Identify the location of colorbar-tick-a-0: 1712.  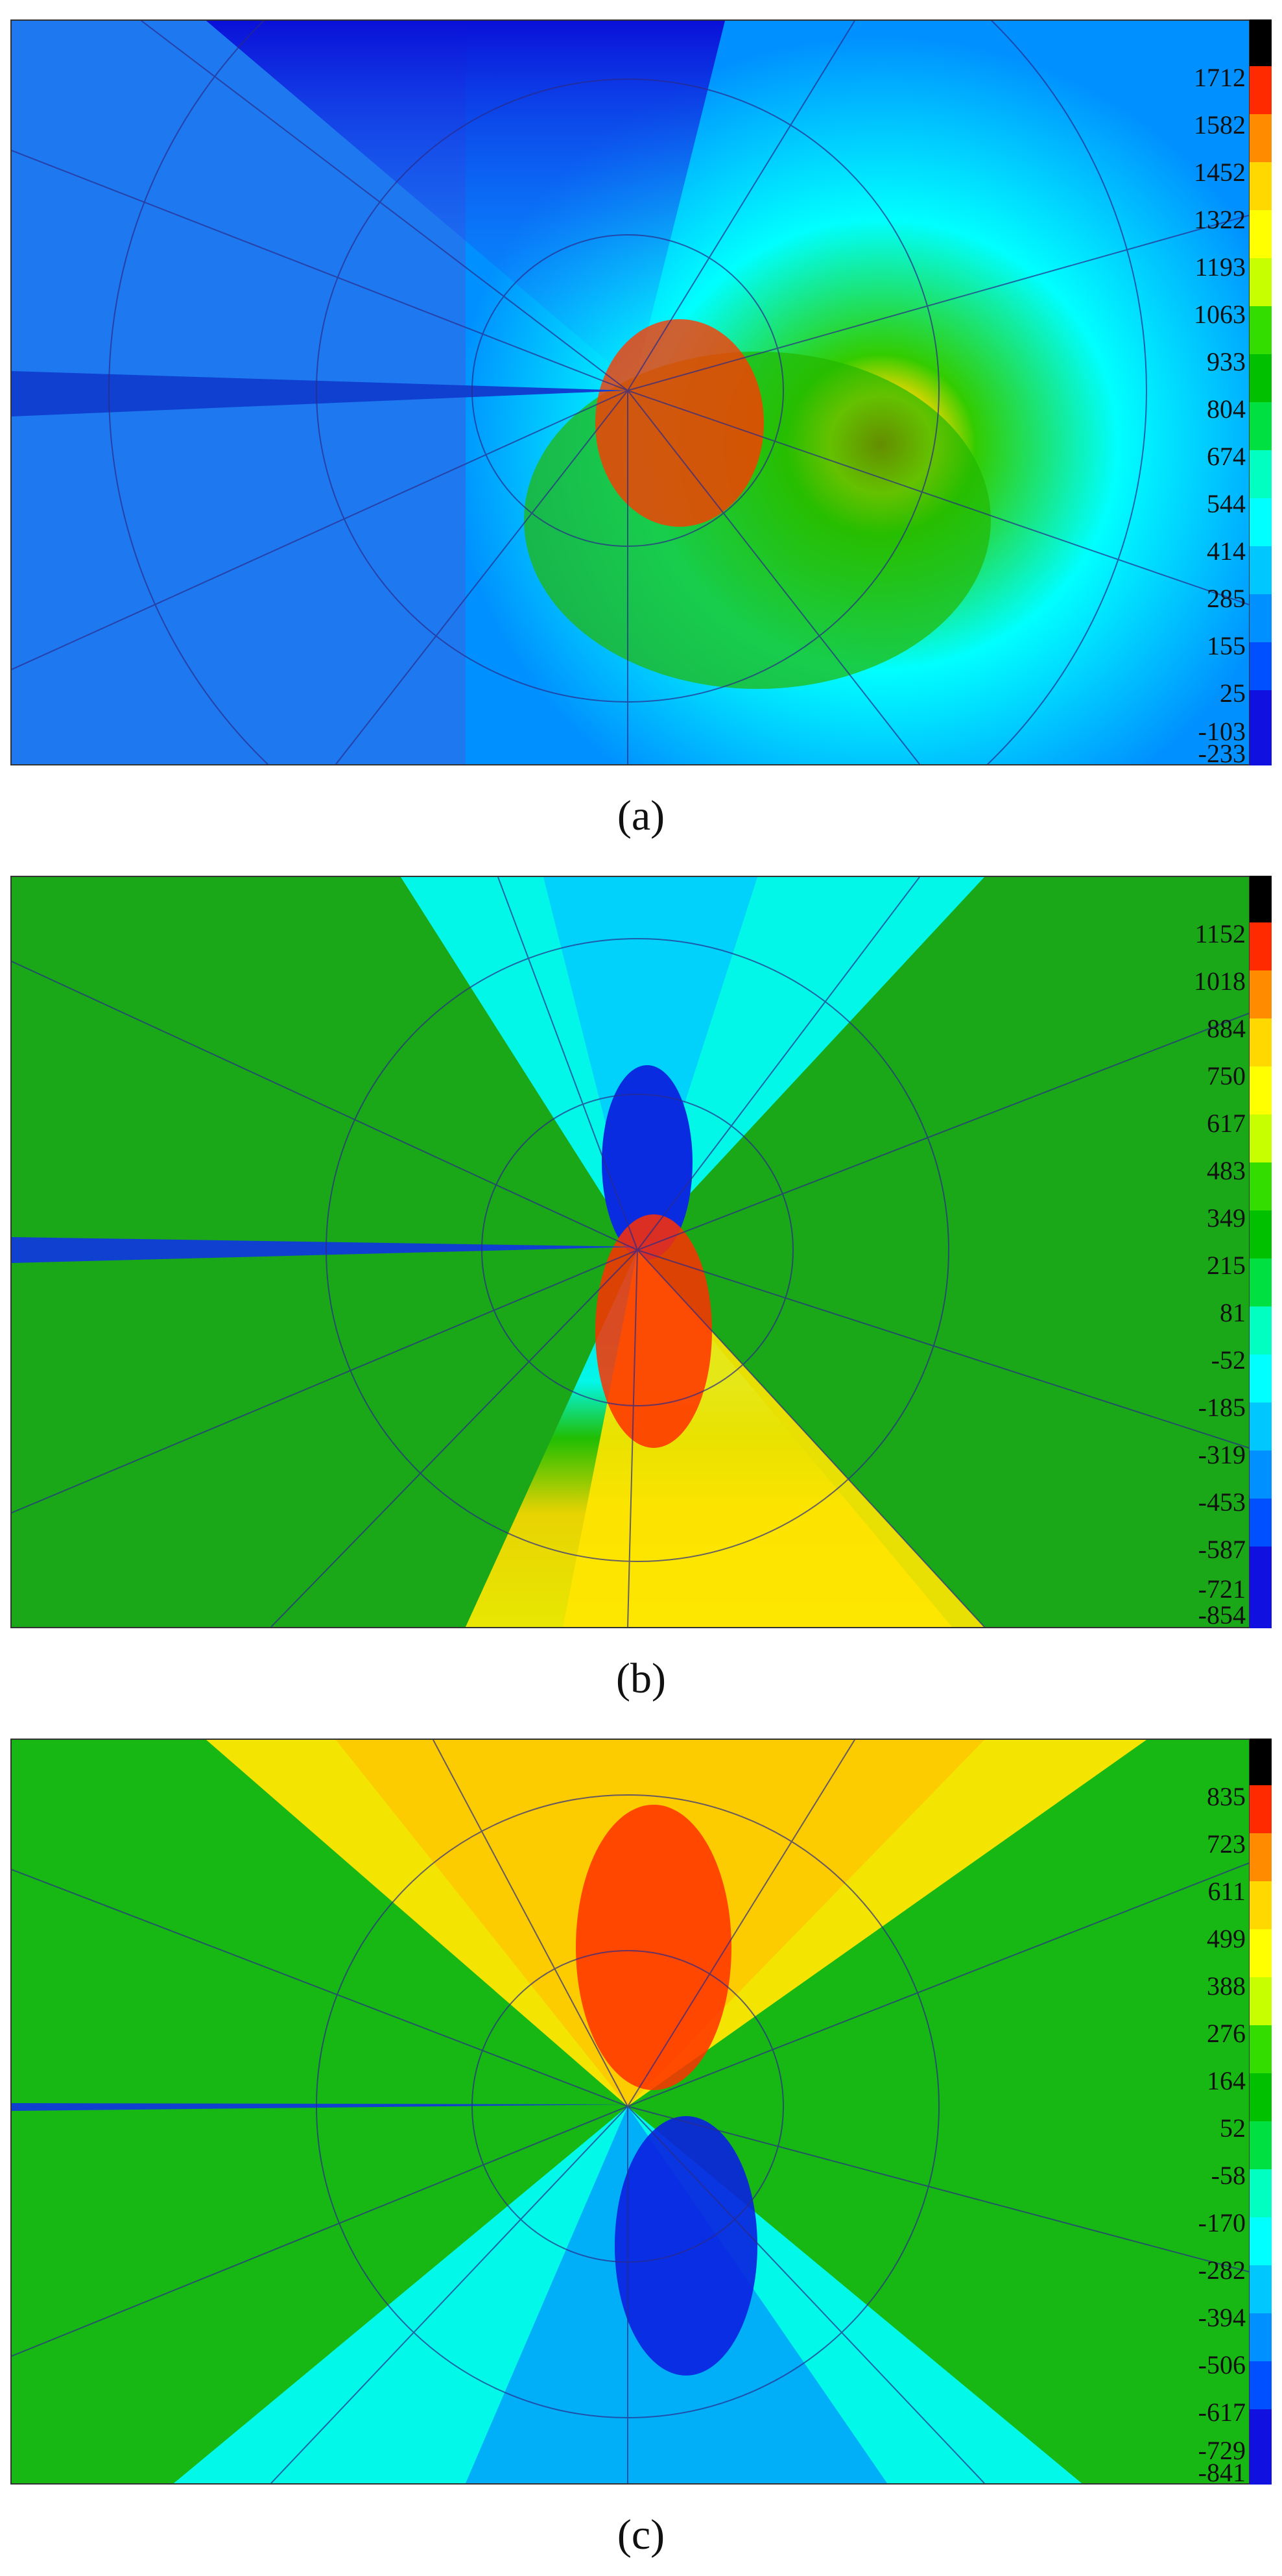
(1220, 77).